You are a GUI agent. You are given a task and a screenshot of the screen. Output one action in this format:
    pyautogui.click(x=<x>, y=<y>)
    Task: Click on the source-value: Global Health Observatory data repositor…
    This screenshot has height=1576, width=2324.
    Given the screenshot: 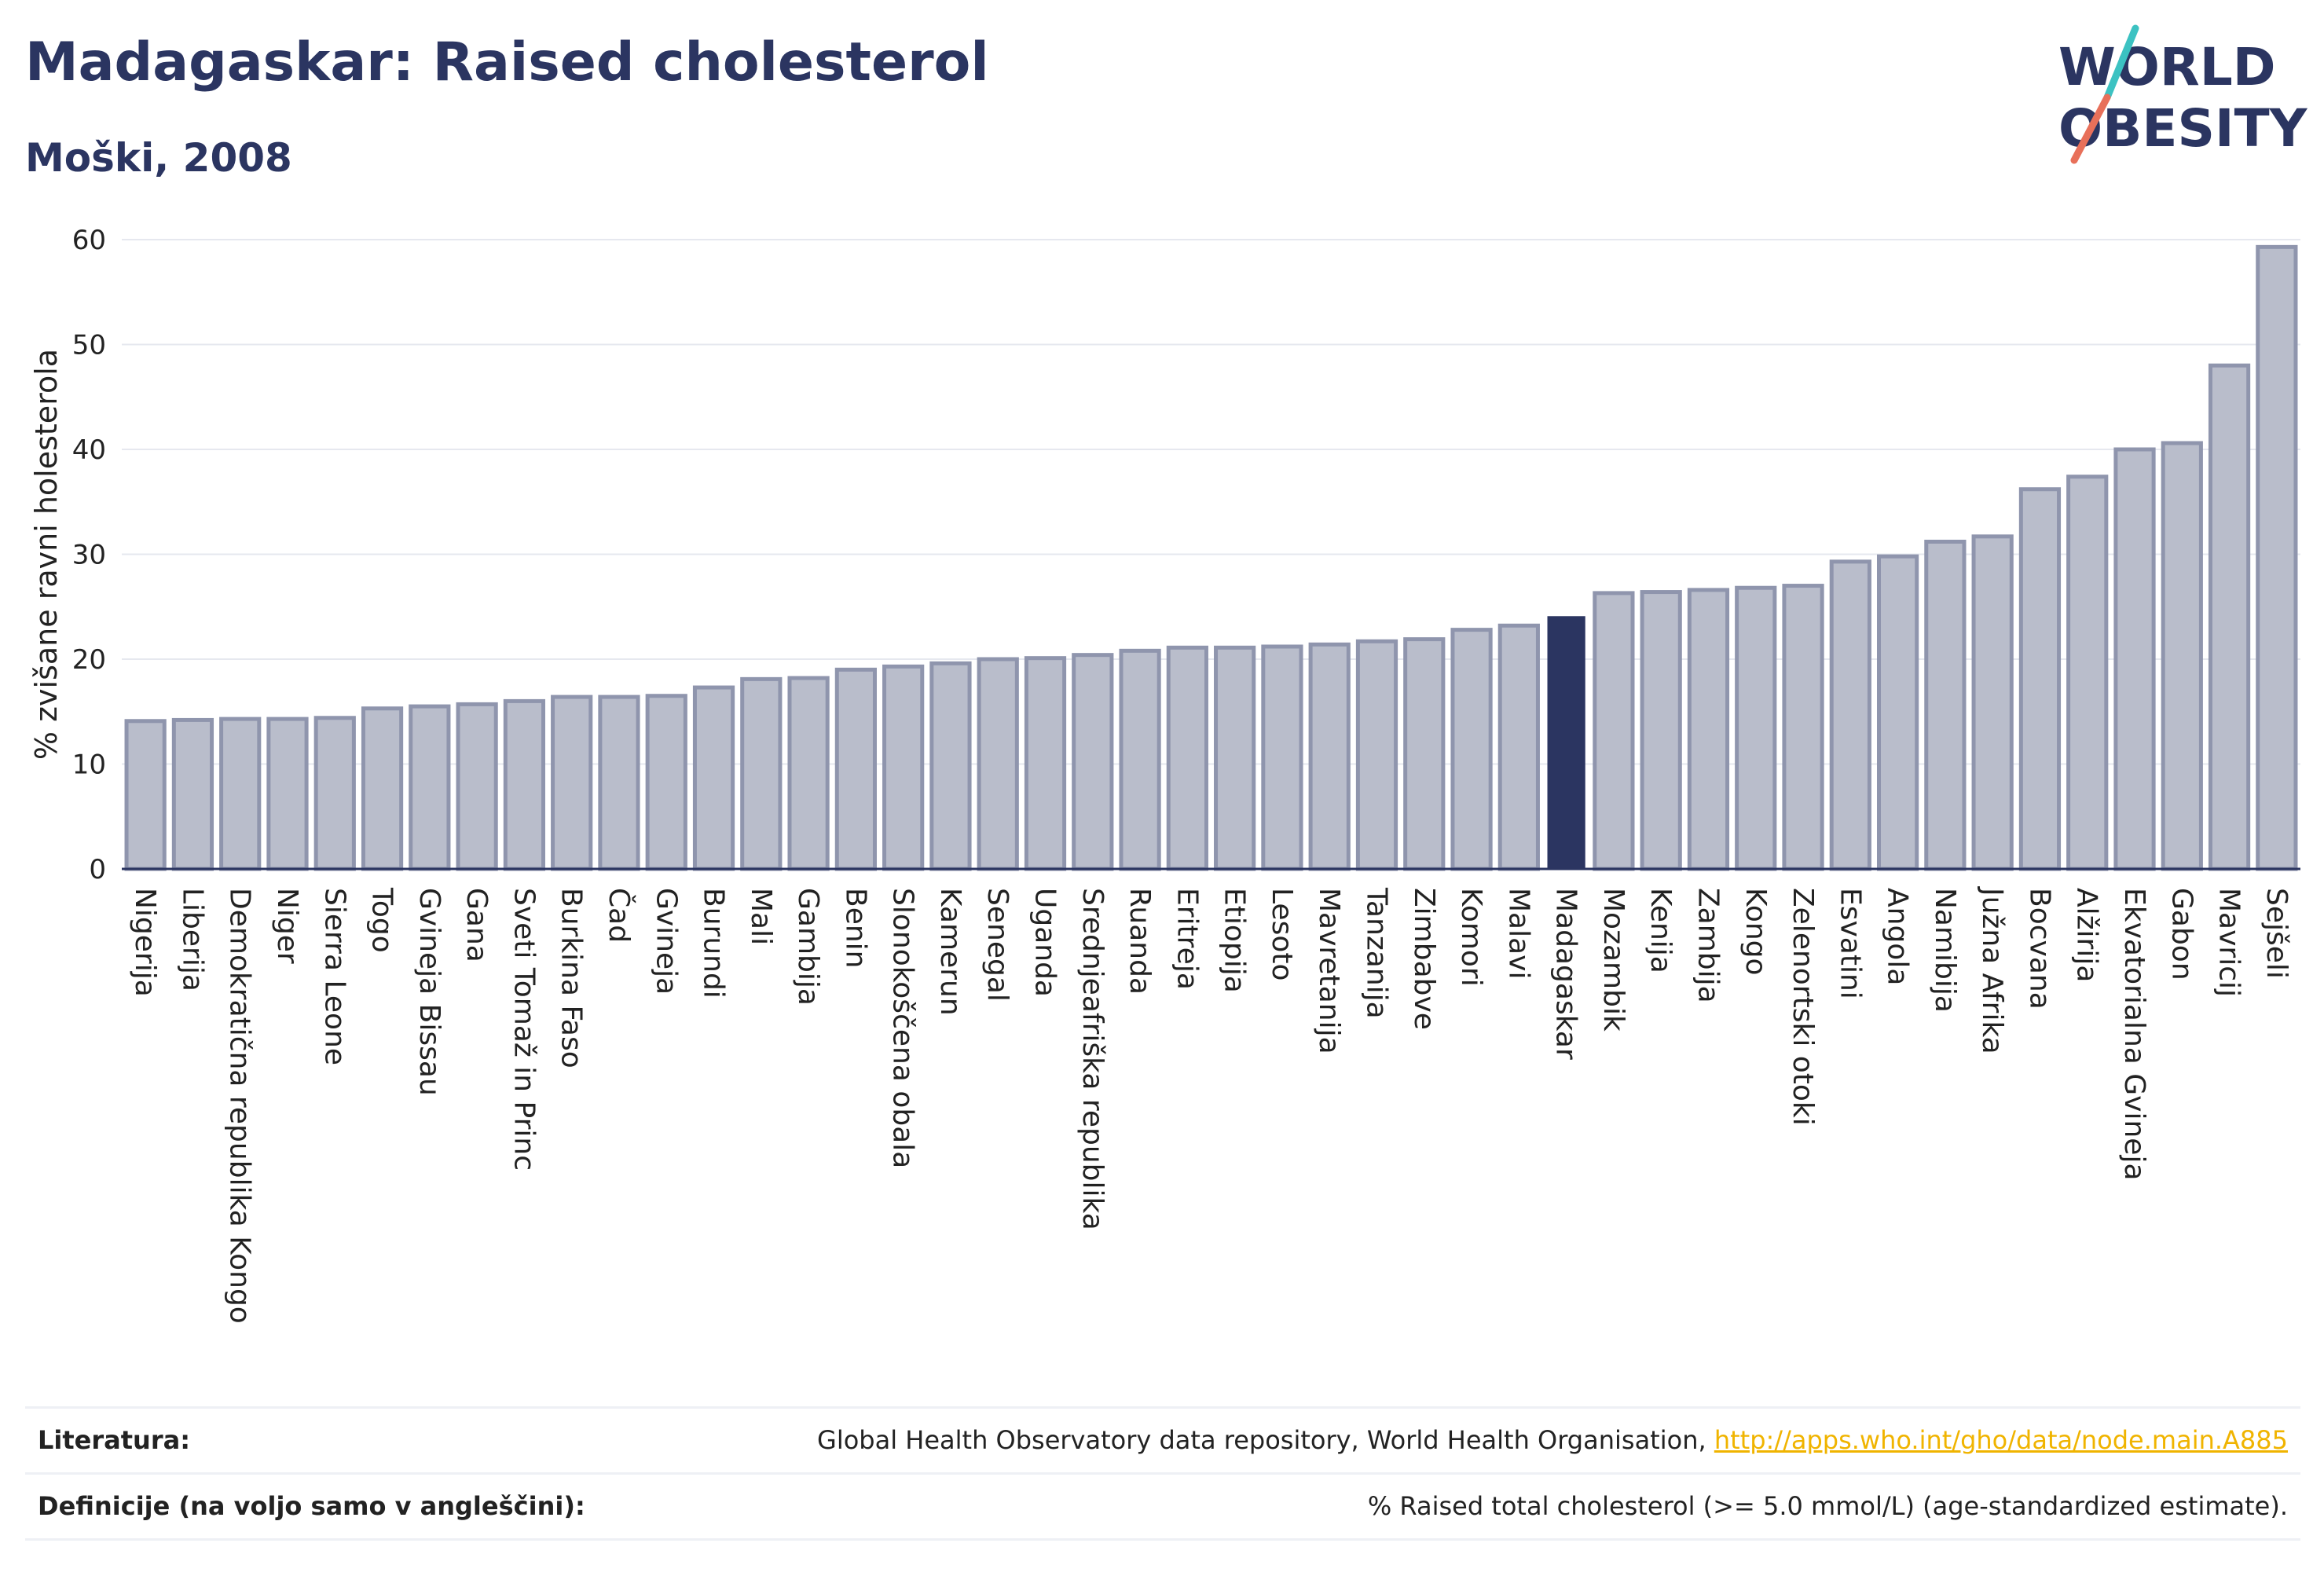 What is the action you would take?
    pyautogui.click(x=1558, y=1440)
    